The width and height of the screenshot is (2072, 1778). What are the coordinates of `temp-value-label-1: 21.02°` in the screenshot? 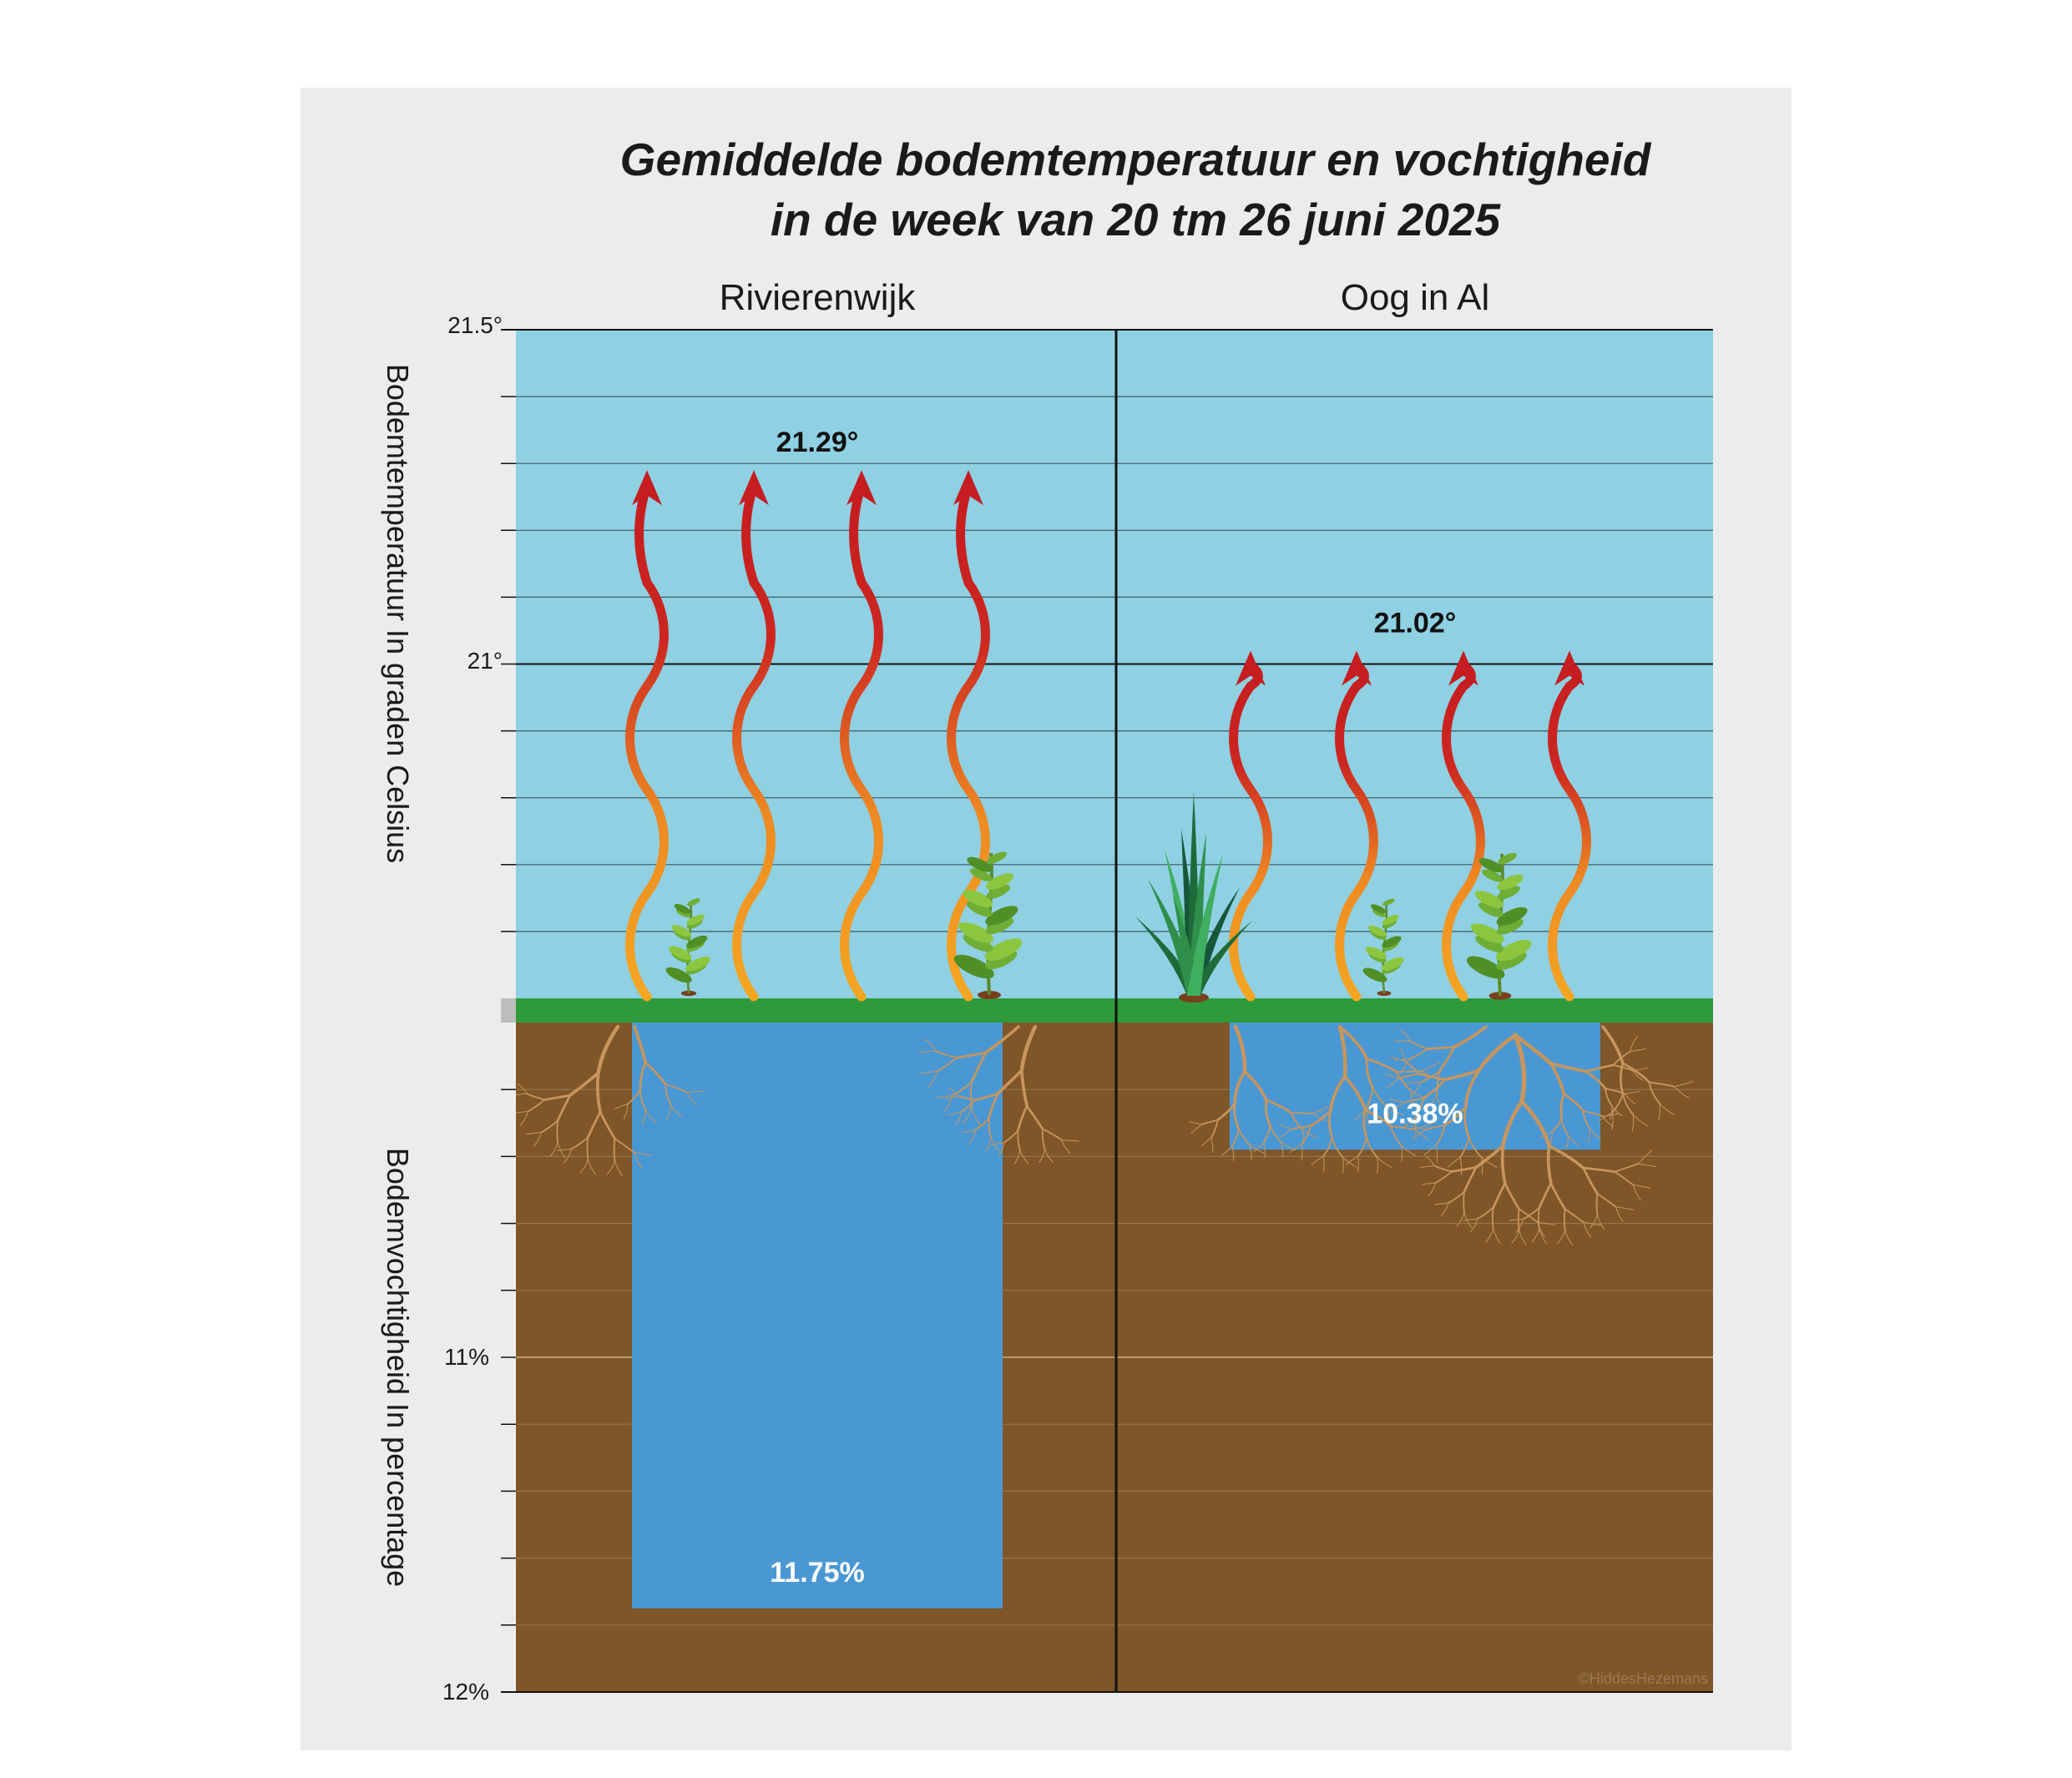 It's located at (1415, 623).